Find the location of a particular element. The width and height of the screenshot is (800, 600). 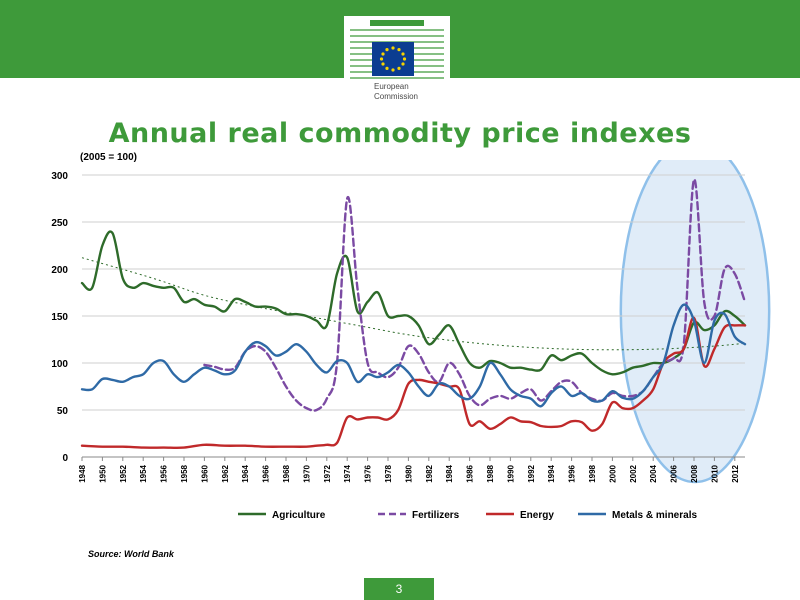

x-tick-label: 1970 is located at coordinates (306, 473).